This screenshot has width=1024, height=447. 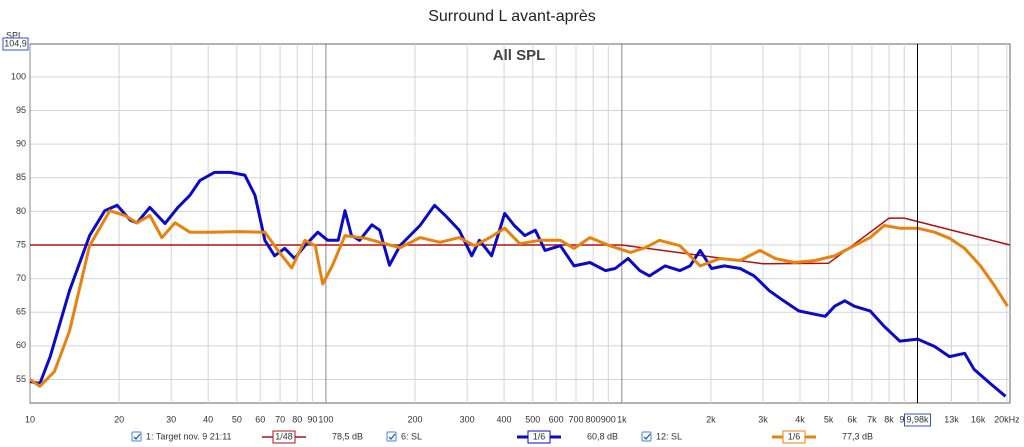 What do you see at coordinates (18, 76) in the screenshot?
I see `y-tick-label: 100` at bounding box center [18, 76].